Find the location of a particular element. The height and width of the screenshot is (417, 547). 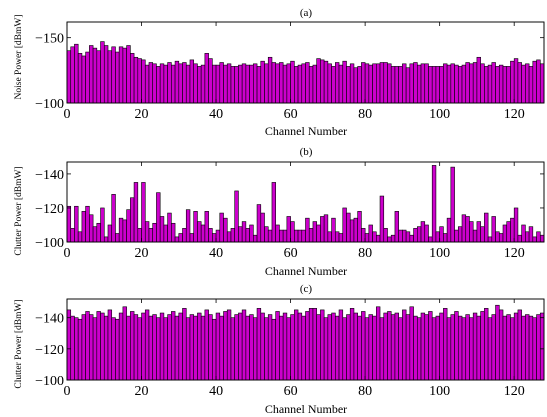

panel-b-x-tick-label: 120 is located at coordinates (514, 253).